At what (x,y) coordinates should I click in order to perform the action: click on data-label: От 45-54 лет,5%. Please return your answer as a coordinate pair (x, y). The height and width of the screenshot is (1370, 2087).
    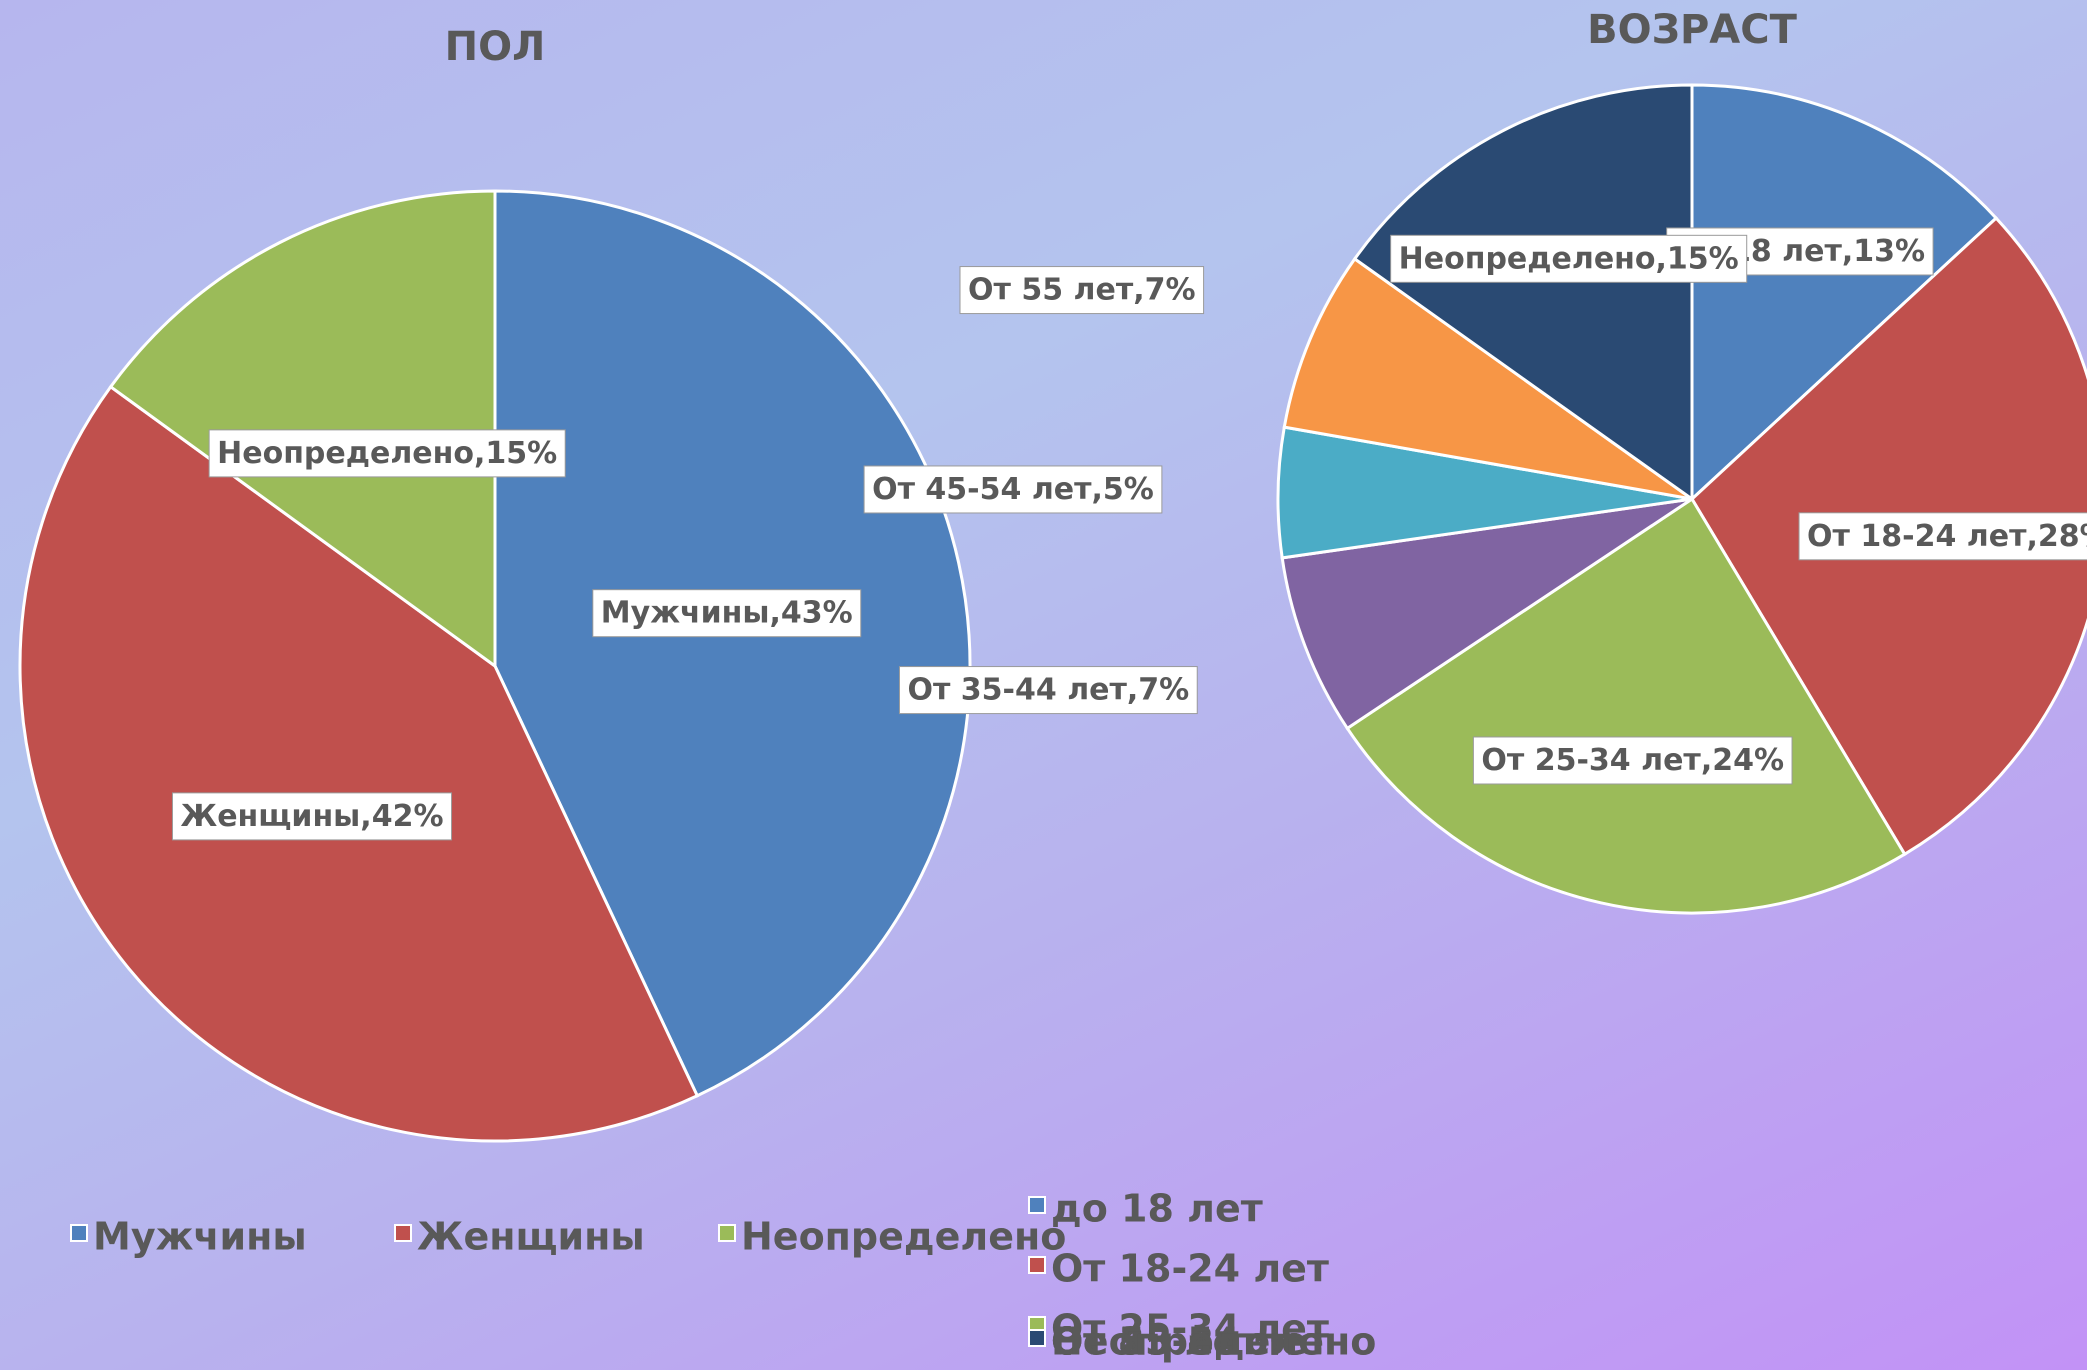
    Looking at the image, I should click on (1013, 489).